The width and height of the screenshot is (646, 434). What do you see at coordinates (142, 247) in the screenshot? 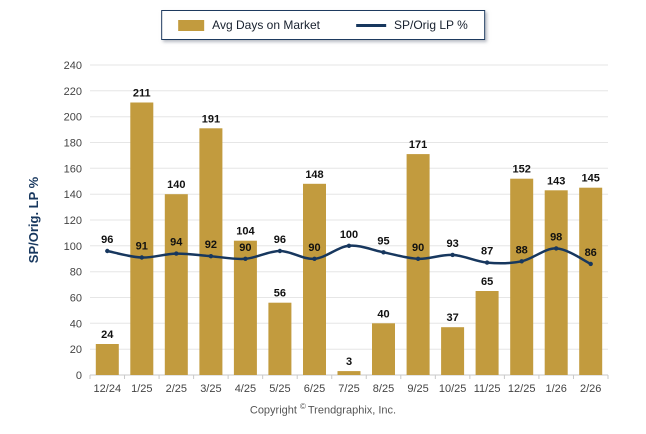
I see `svg-text: 91` at bounding box center [142, 247].